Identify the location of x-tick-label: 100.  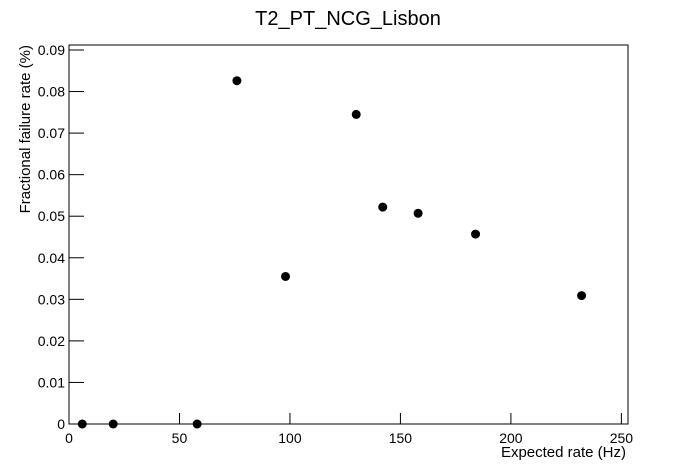
(290, 438).